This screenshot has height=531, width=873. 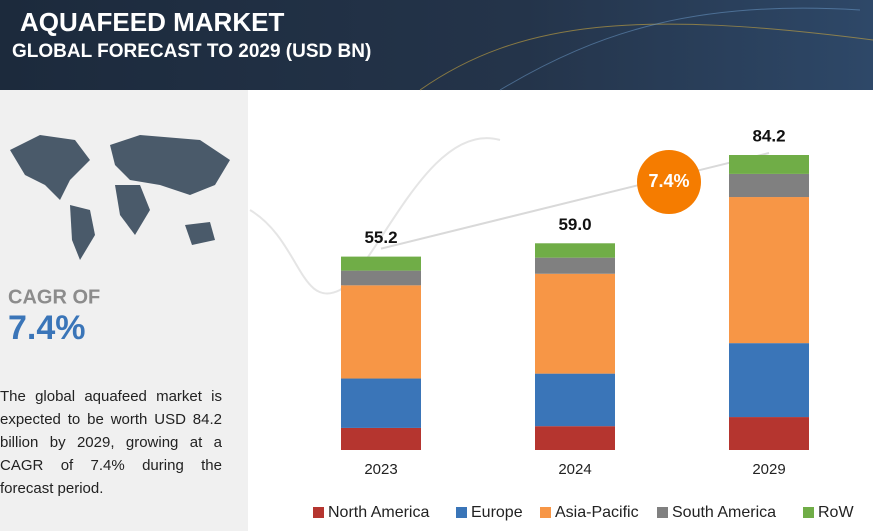 I want to click on cagr-bubble, so click(x=669, y=182).